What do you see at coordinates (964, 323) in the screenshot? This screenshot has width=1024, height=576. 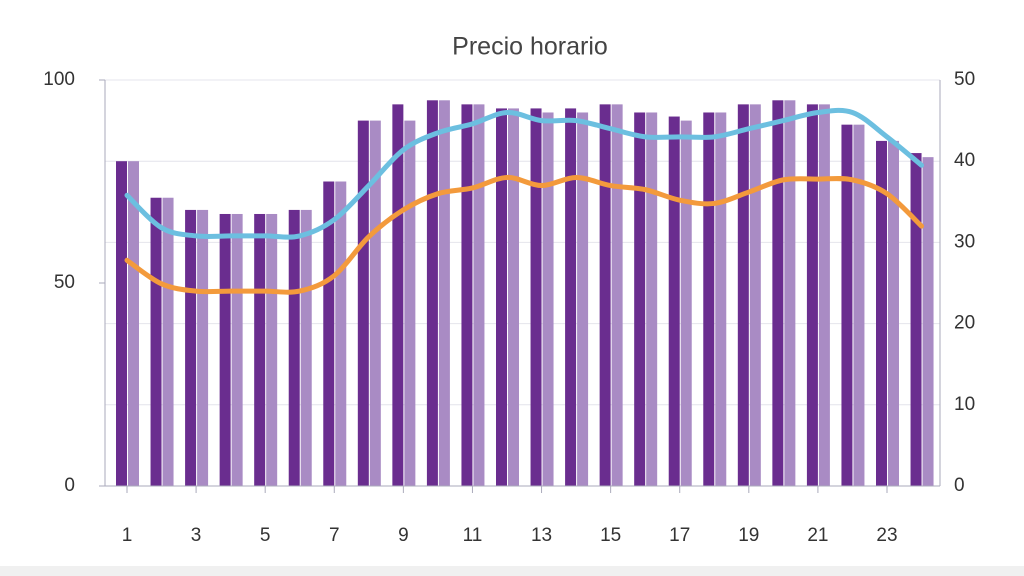 I see `y2-tick-label: 20` at bounding box center [964, 323].